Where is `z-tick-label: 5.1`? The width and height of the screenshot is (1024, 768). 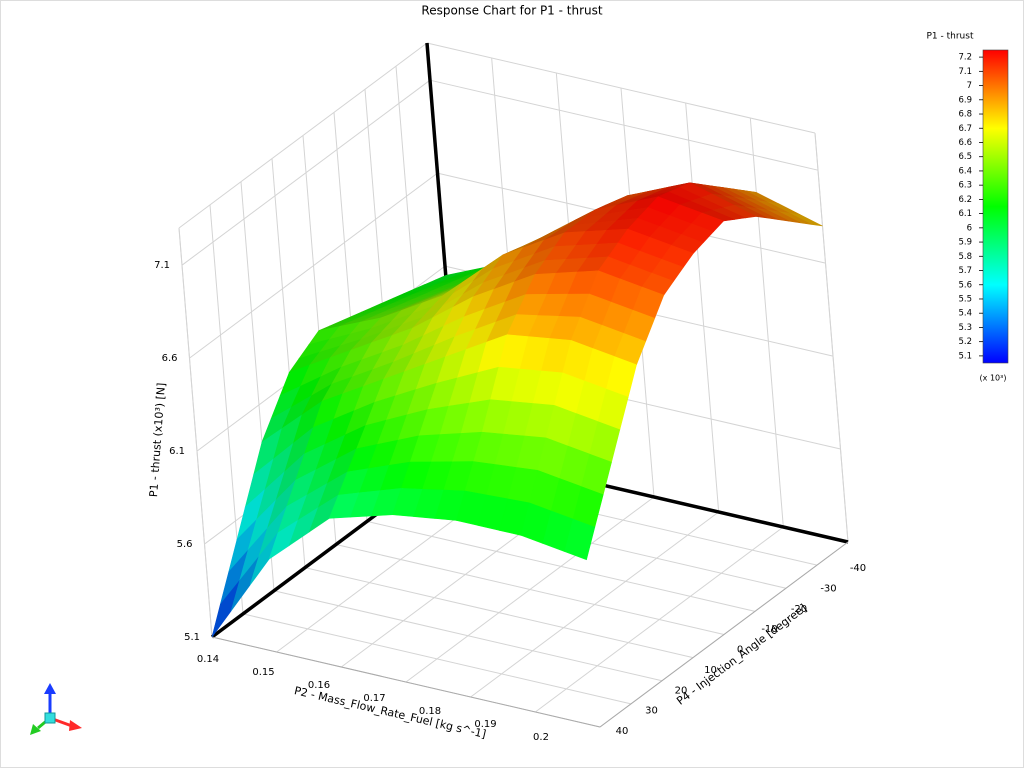 z-tick-label: 5.1 is located at coordinates (192, 637).